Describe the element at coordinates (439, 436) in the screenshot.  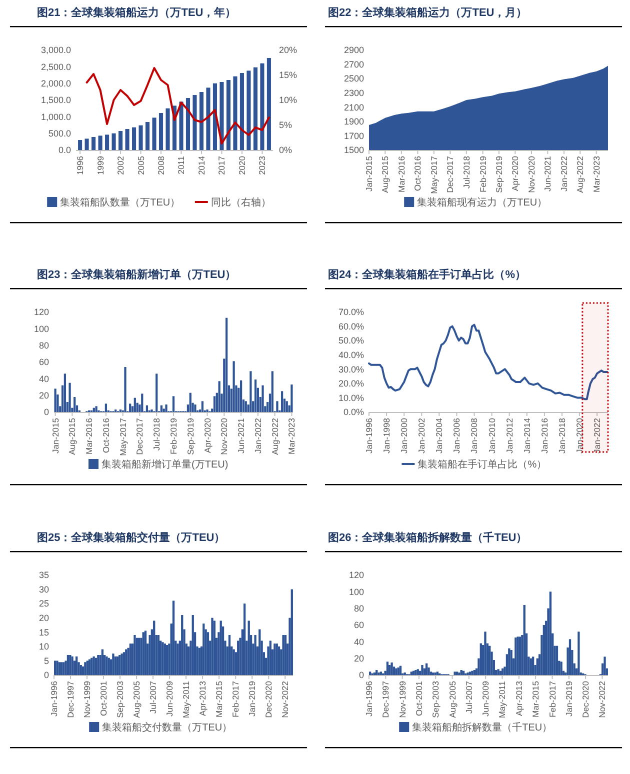
I see `x-tick-label: Jan-2004` at that location.